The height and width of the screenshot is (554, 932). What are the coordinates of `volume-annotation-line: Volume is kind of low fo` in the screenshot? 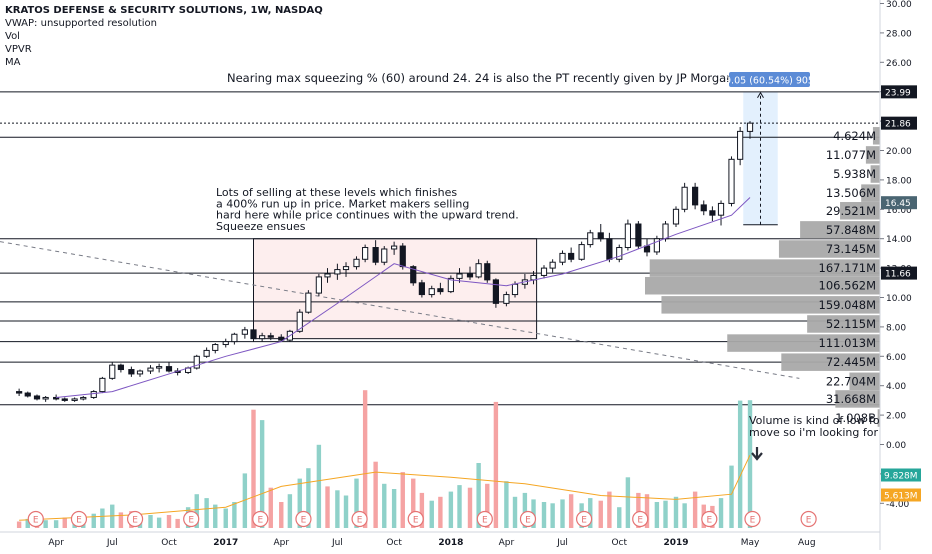 It's located at (814, 420).